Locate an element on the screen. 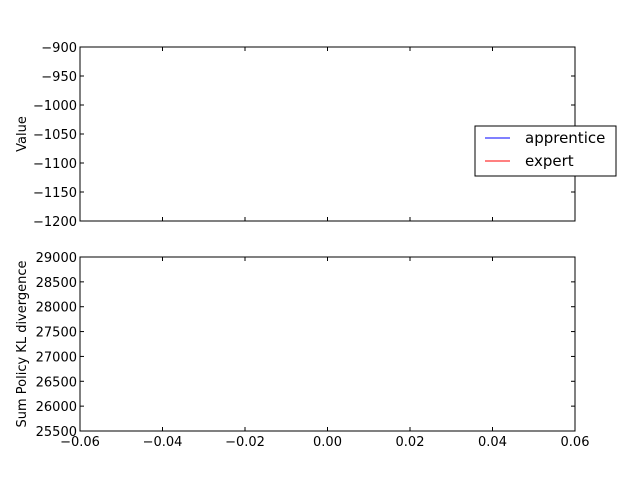  legend: apprentice expert is located at coordinates (545, 151).